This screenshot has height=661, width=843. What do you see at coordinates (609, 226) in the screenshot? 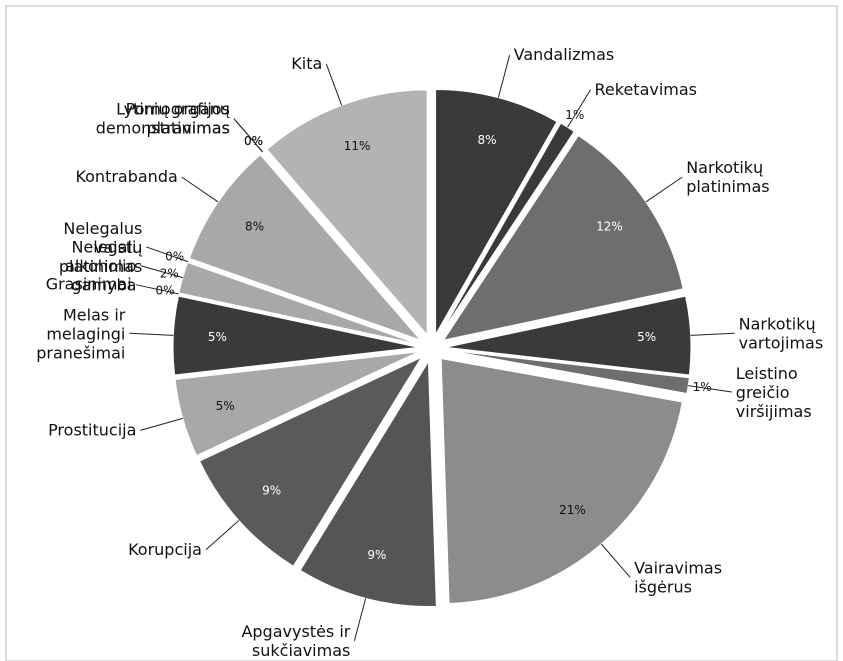
I see `value-label: 12%` at bounding box center [609, 226].